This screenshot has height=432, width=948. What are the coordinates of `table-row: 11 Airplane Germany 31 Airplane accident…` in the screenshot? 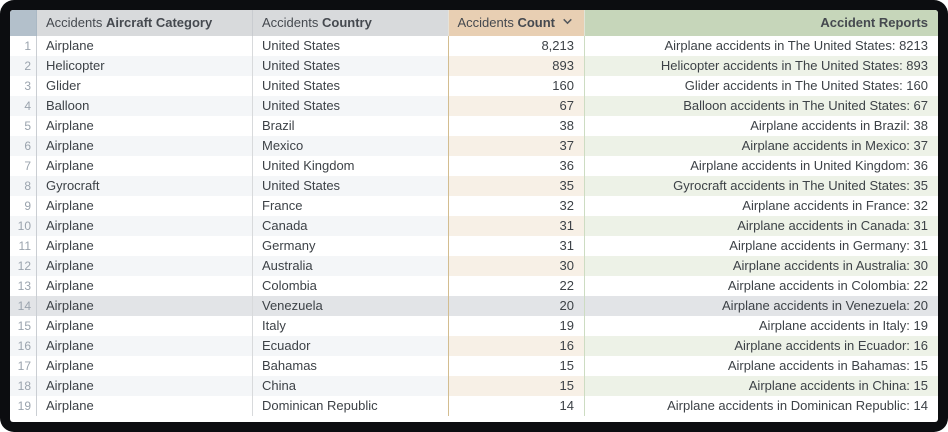 It's located at (474, 246).